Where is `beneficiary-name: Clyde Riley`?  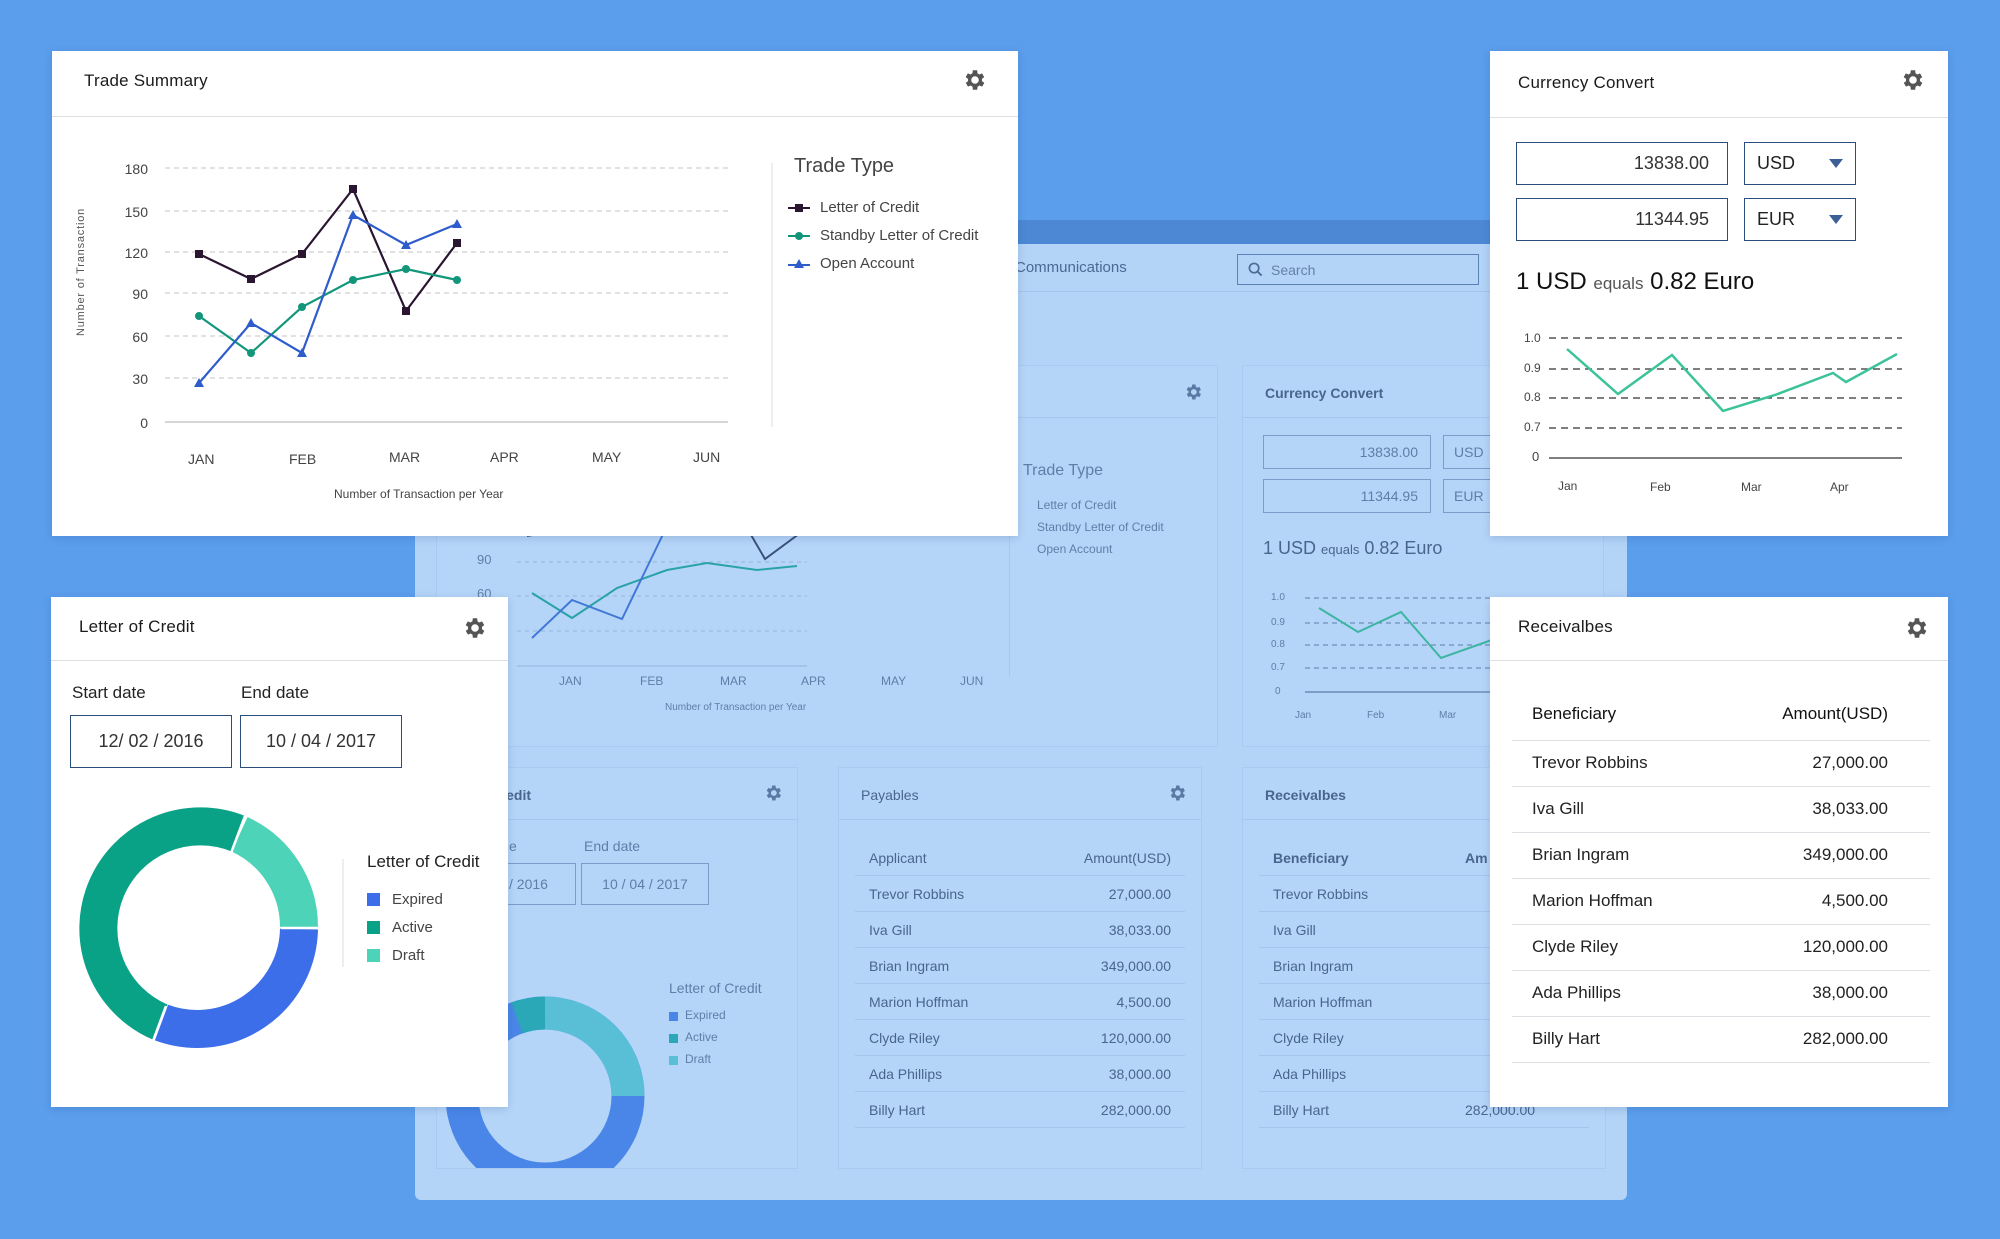 beneficiary-name: Clyde Riley is located at coordinates (1614, 947).